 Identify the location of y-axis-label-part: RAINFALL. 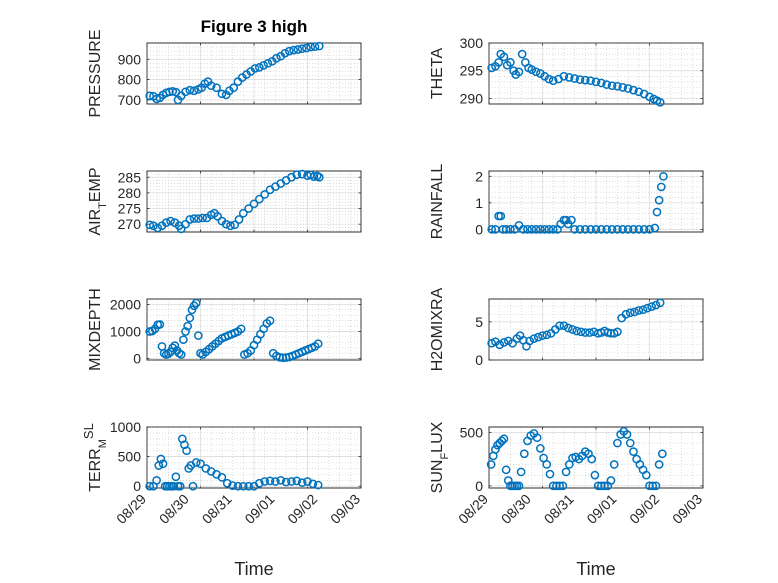
(437, 202).